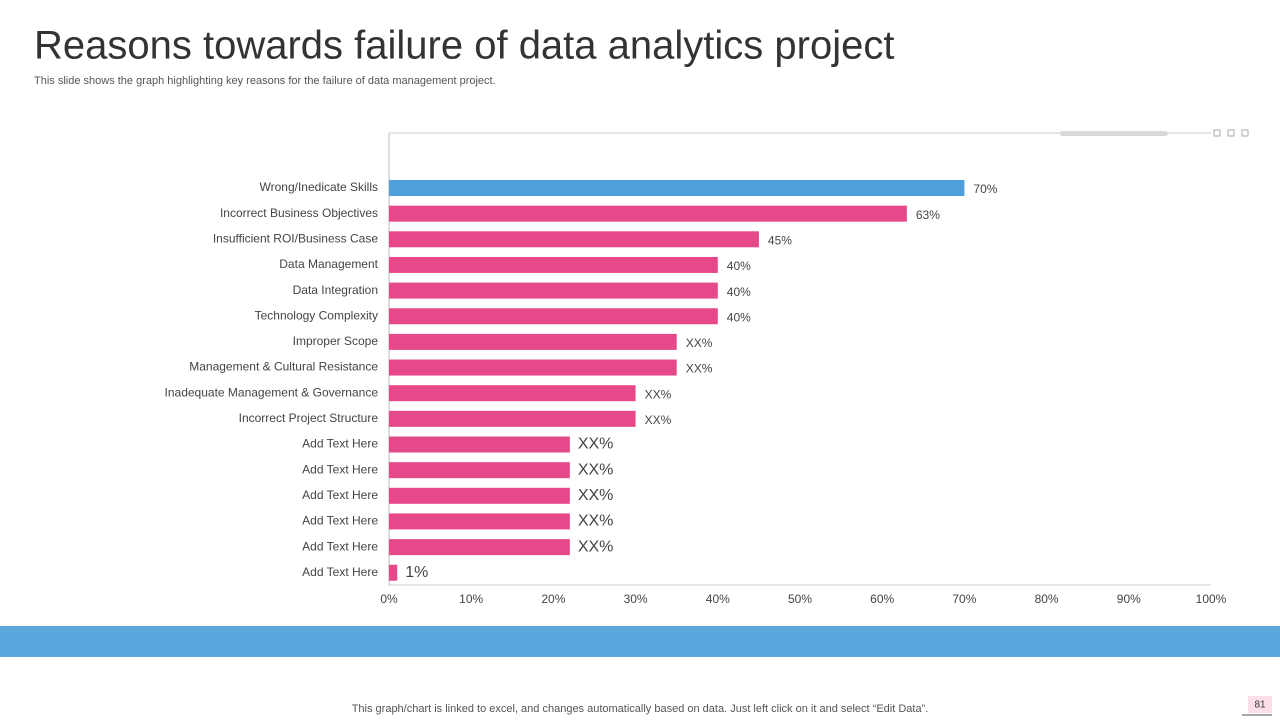 The height and width of the screenshot is (720, 1280). I want to click on footer-band, so click(640, 641).